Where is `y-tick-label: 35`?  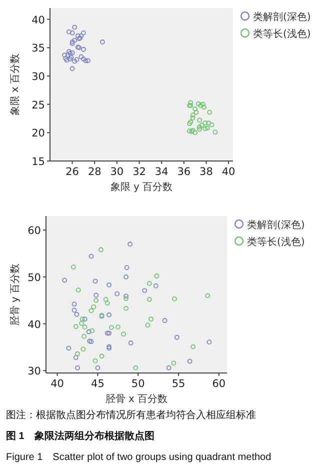
y-tick-label: 35 is located at coordinates (38, 48).